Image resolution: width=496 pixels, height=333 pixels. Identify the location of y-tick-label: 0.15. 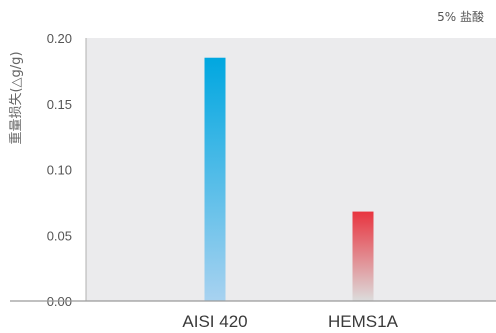
(59, 104).